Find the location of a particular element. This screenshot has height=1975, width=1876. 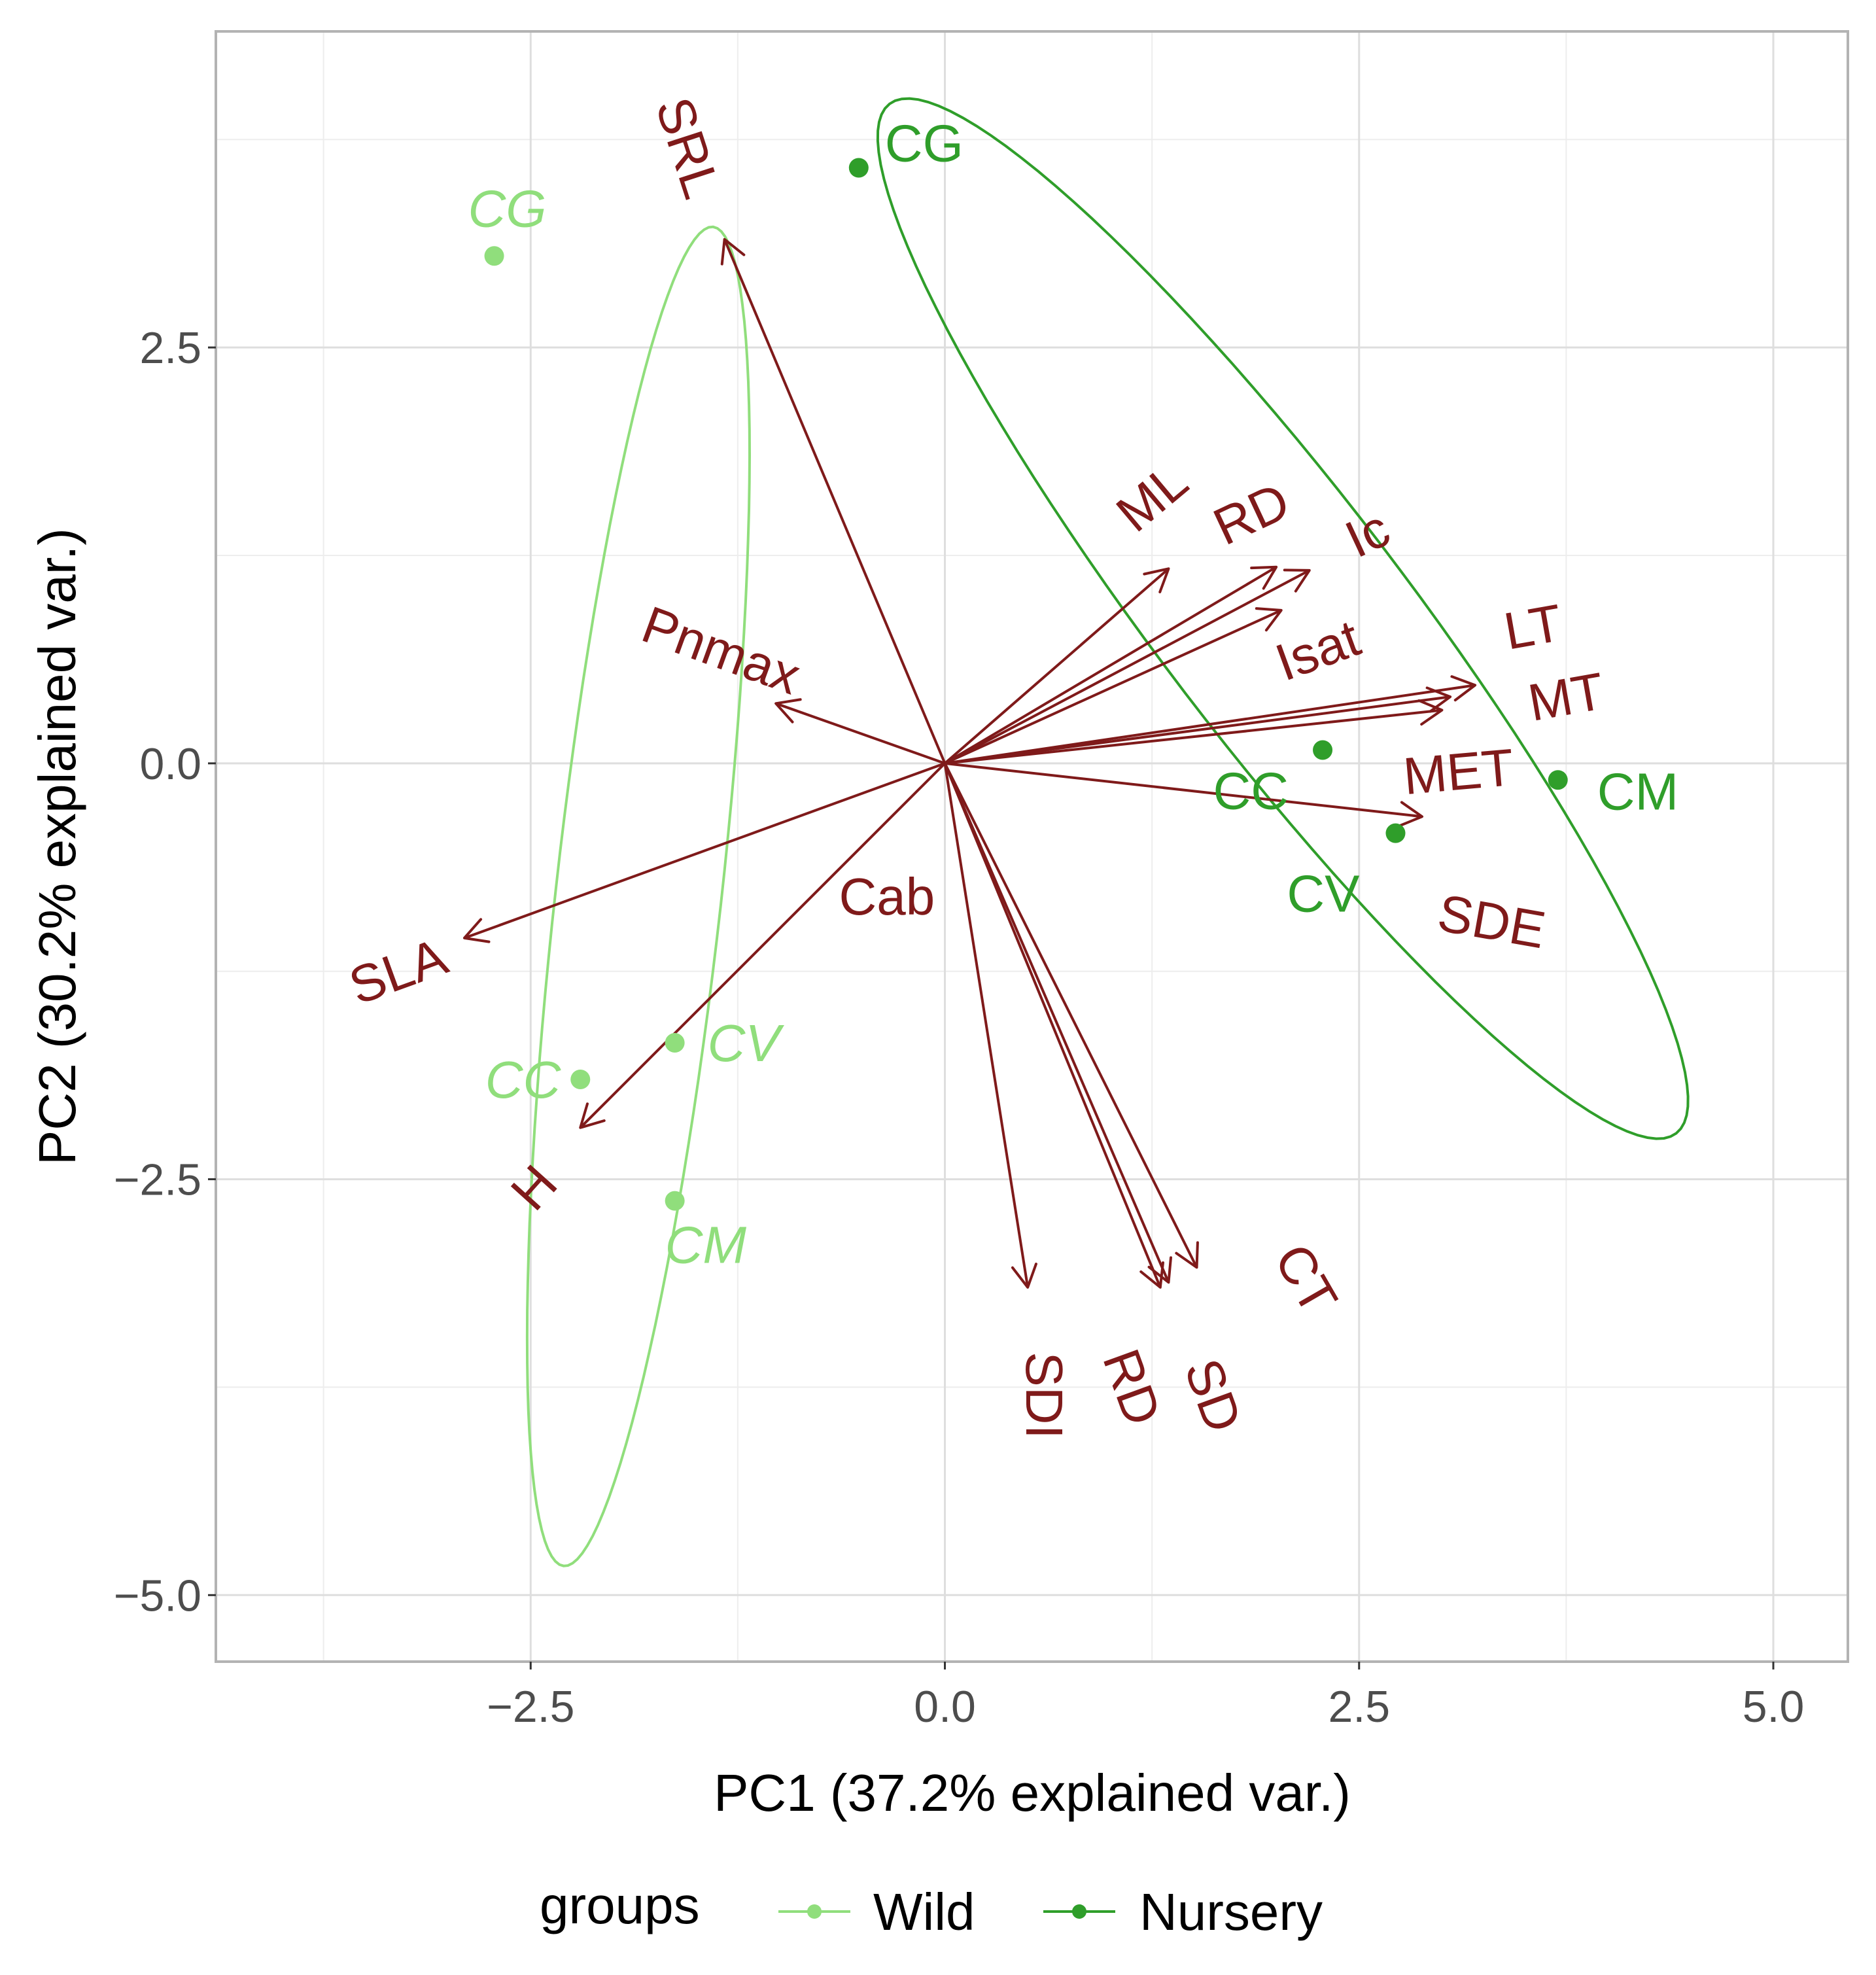

loading-arrow-sde is located at coordinates (1184, 794).